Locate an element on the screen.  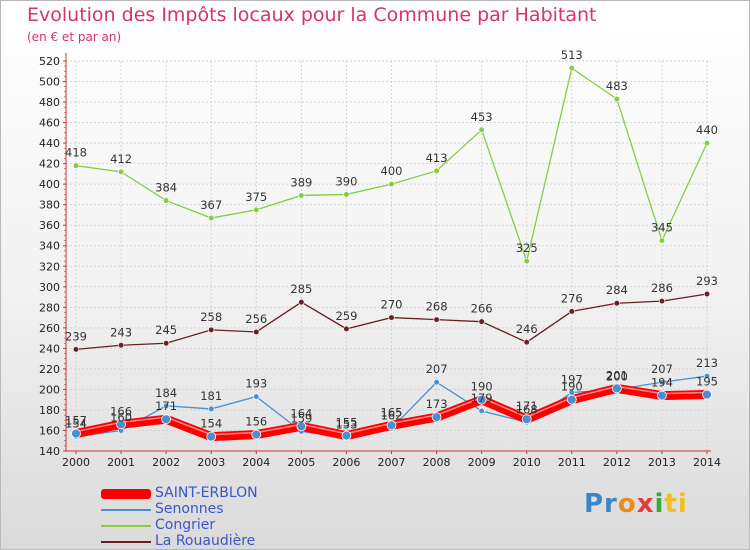
legend-item: SAINT-ERBLON is located at coordinates (231, 493).